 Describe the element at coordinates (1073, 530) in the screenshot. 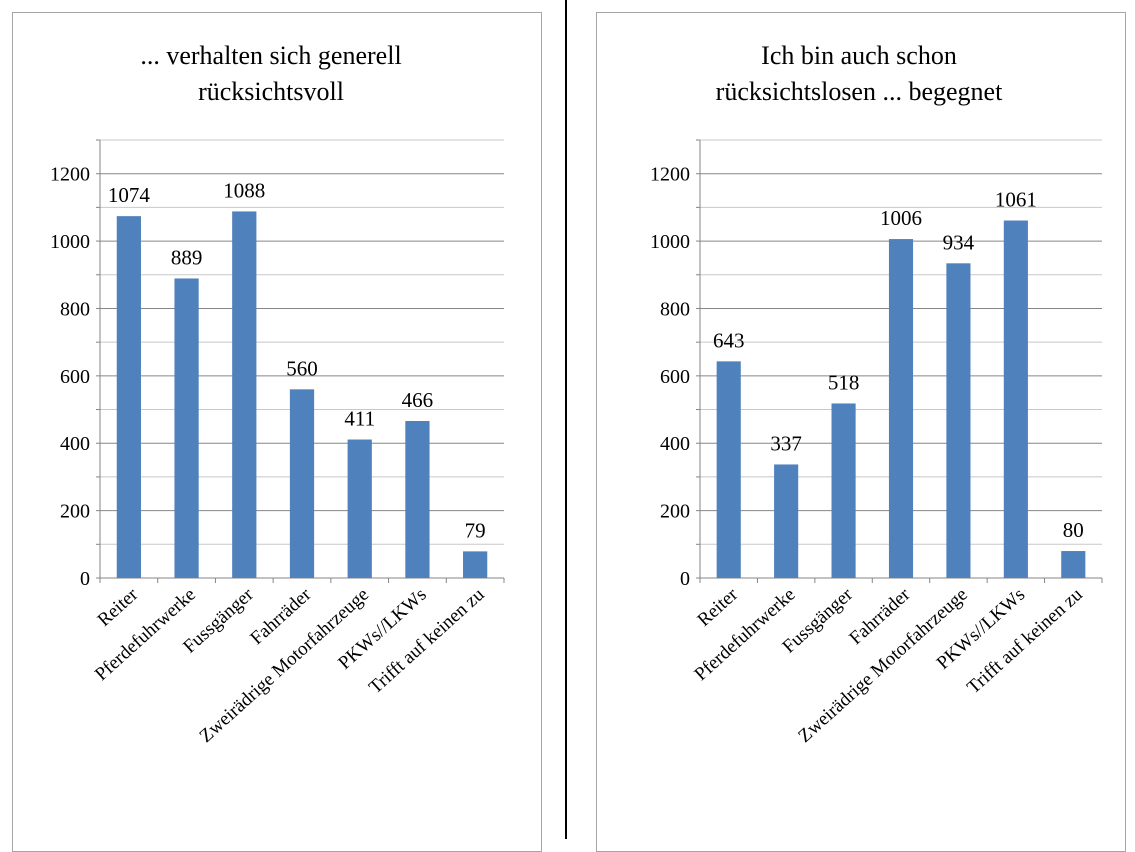

I see `data-label: 80` at that location.